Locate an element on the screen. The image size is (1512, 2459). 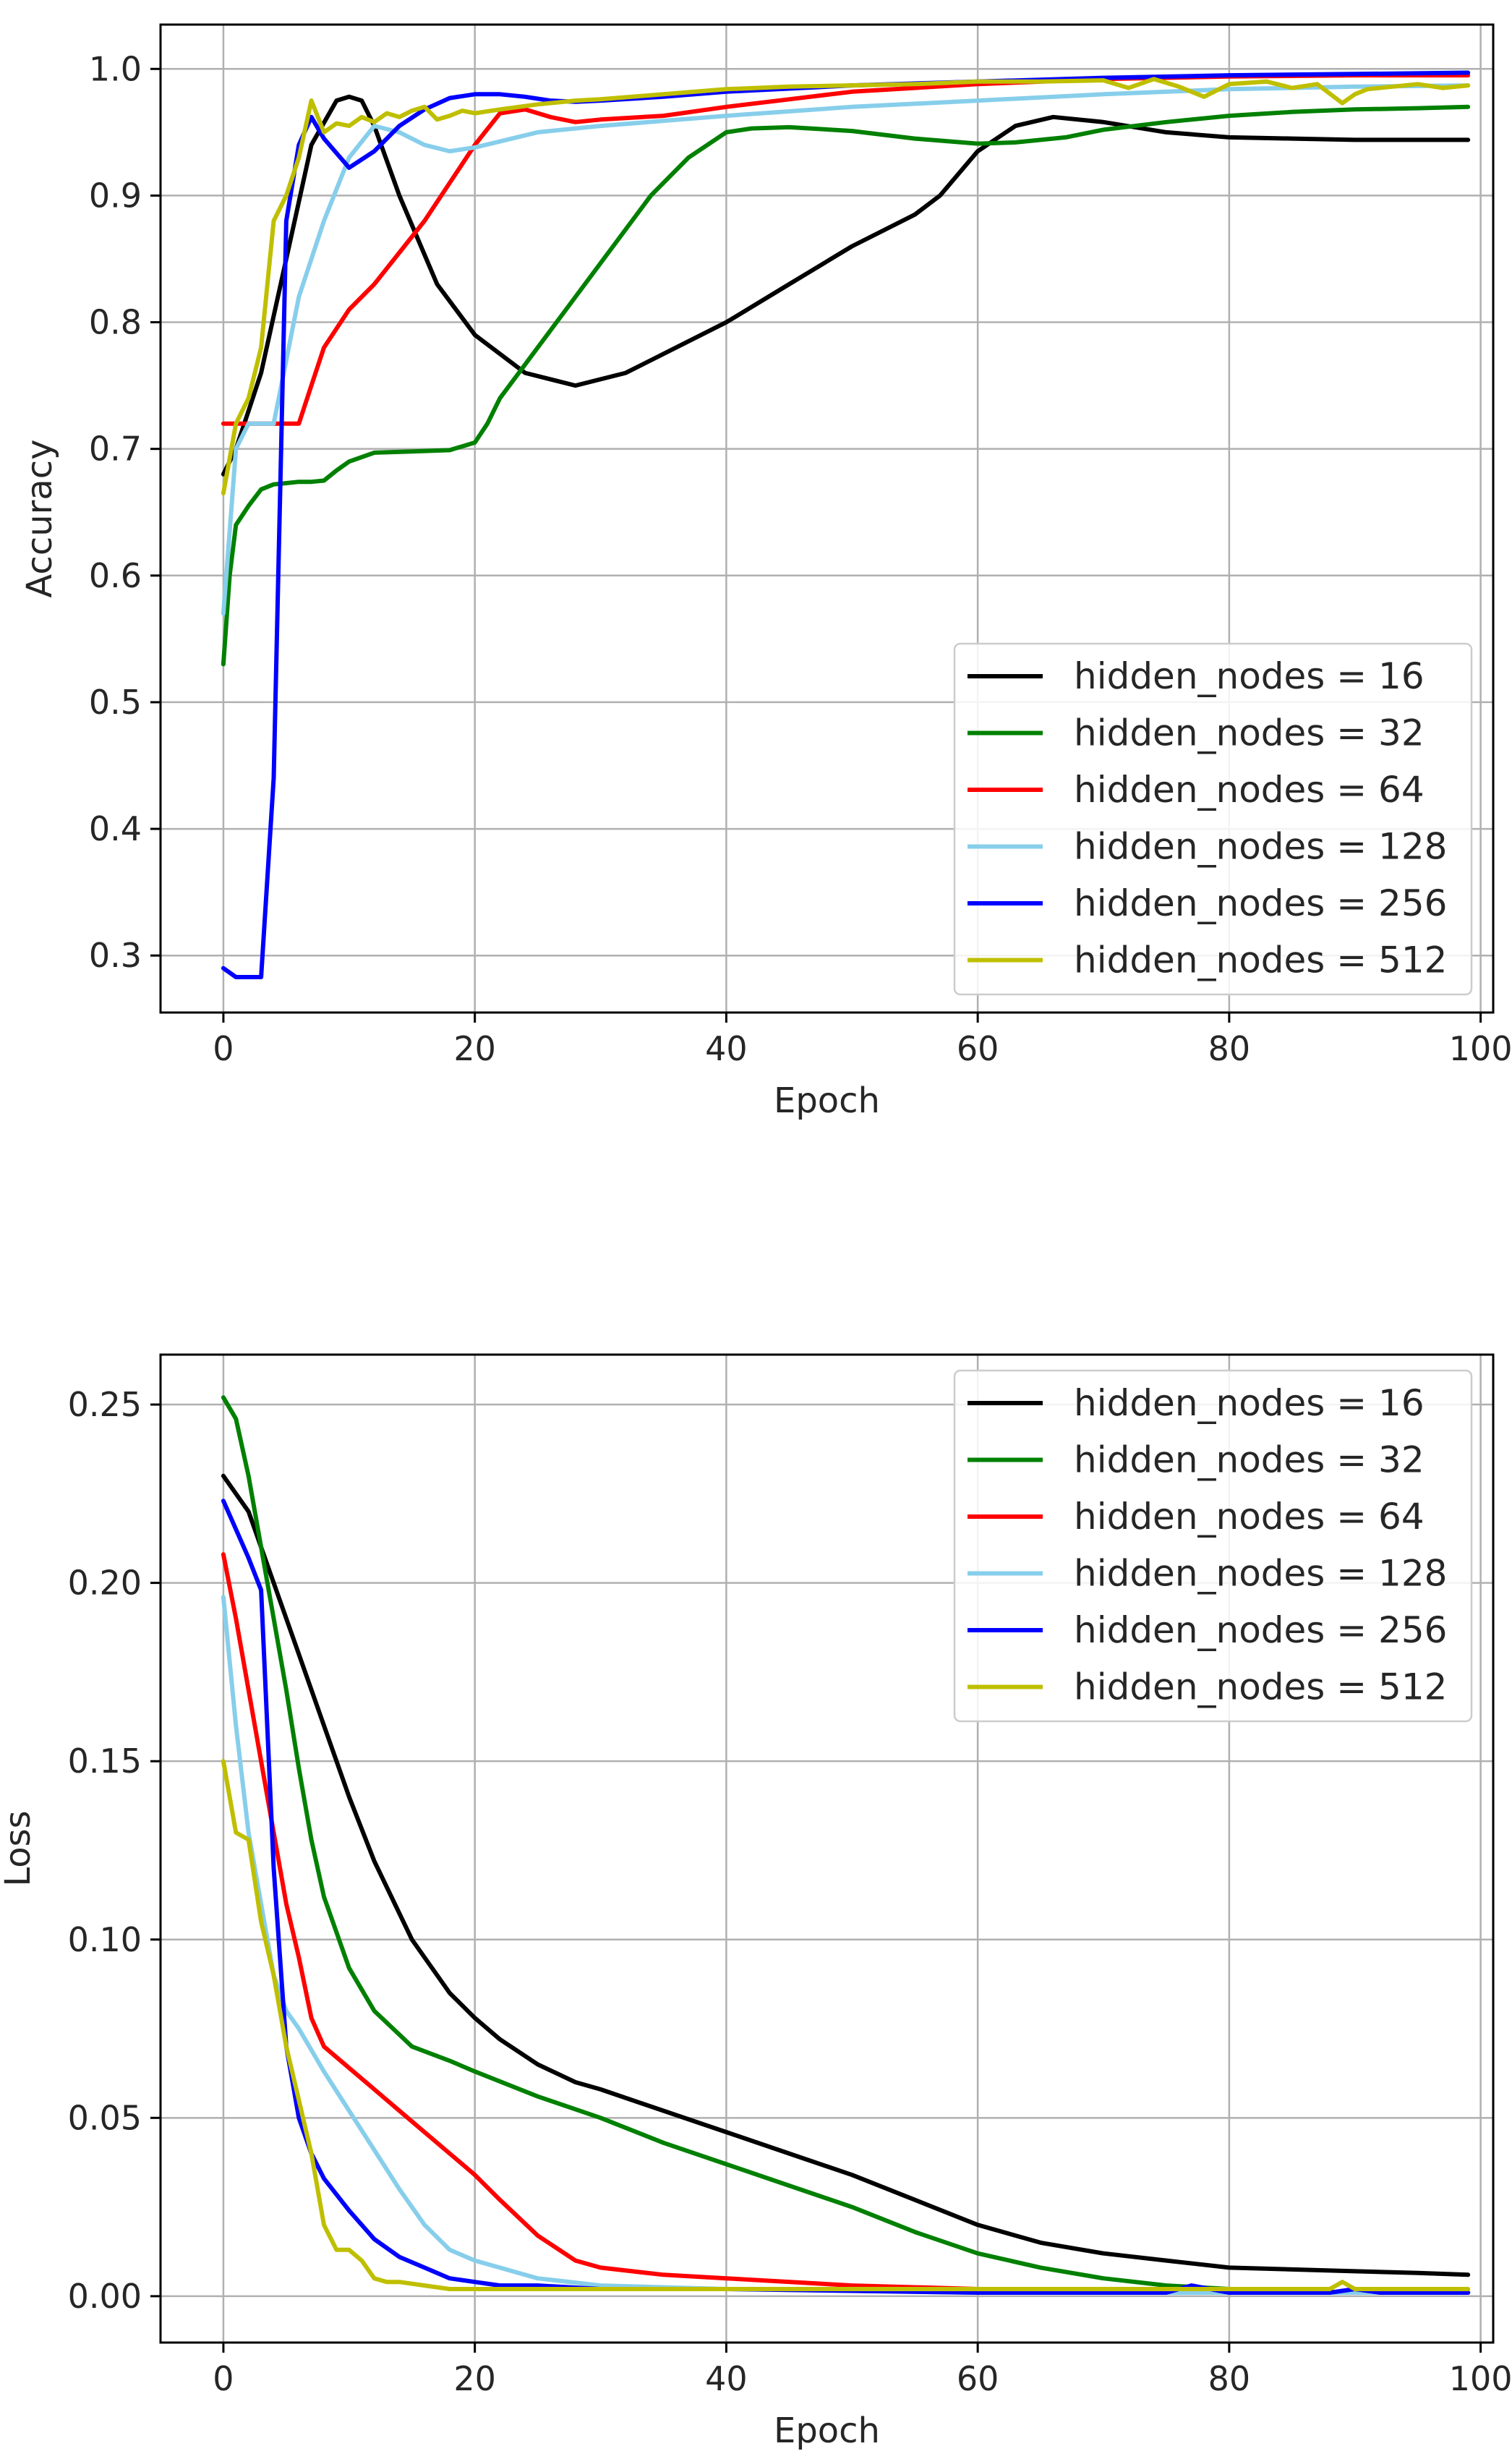
y-tick-label: 0.8 is located at coordinates (115, 322).